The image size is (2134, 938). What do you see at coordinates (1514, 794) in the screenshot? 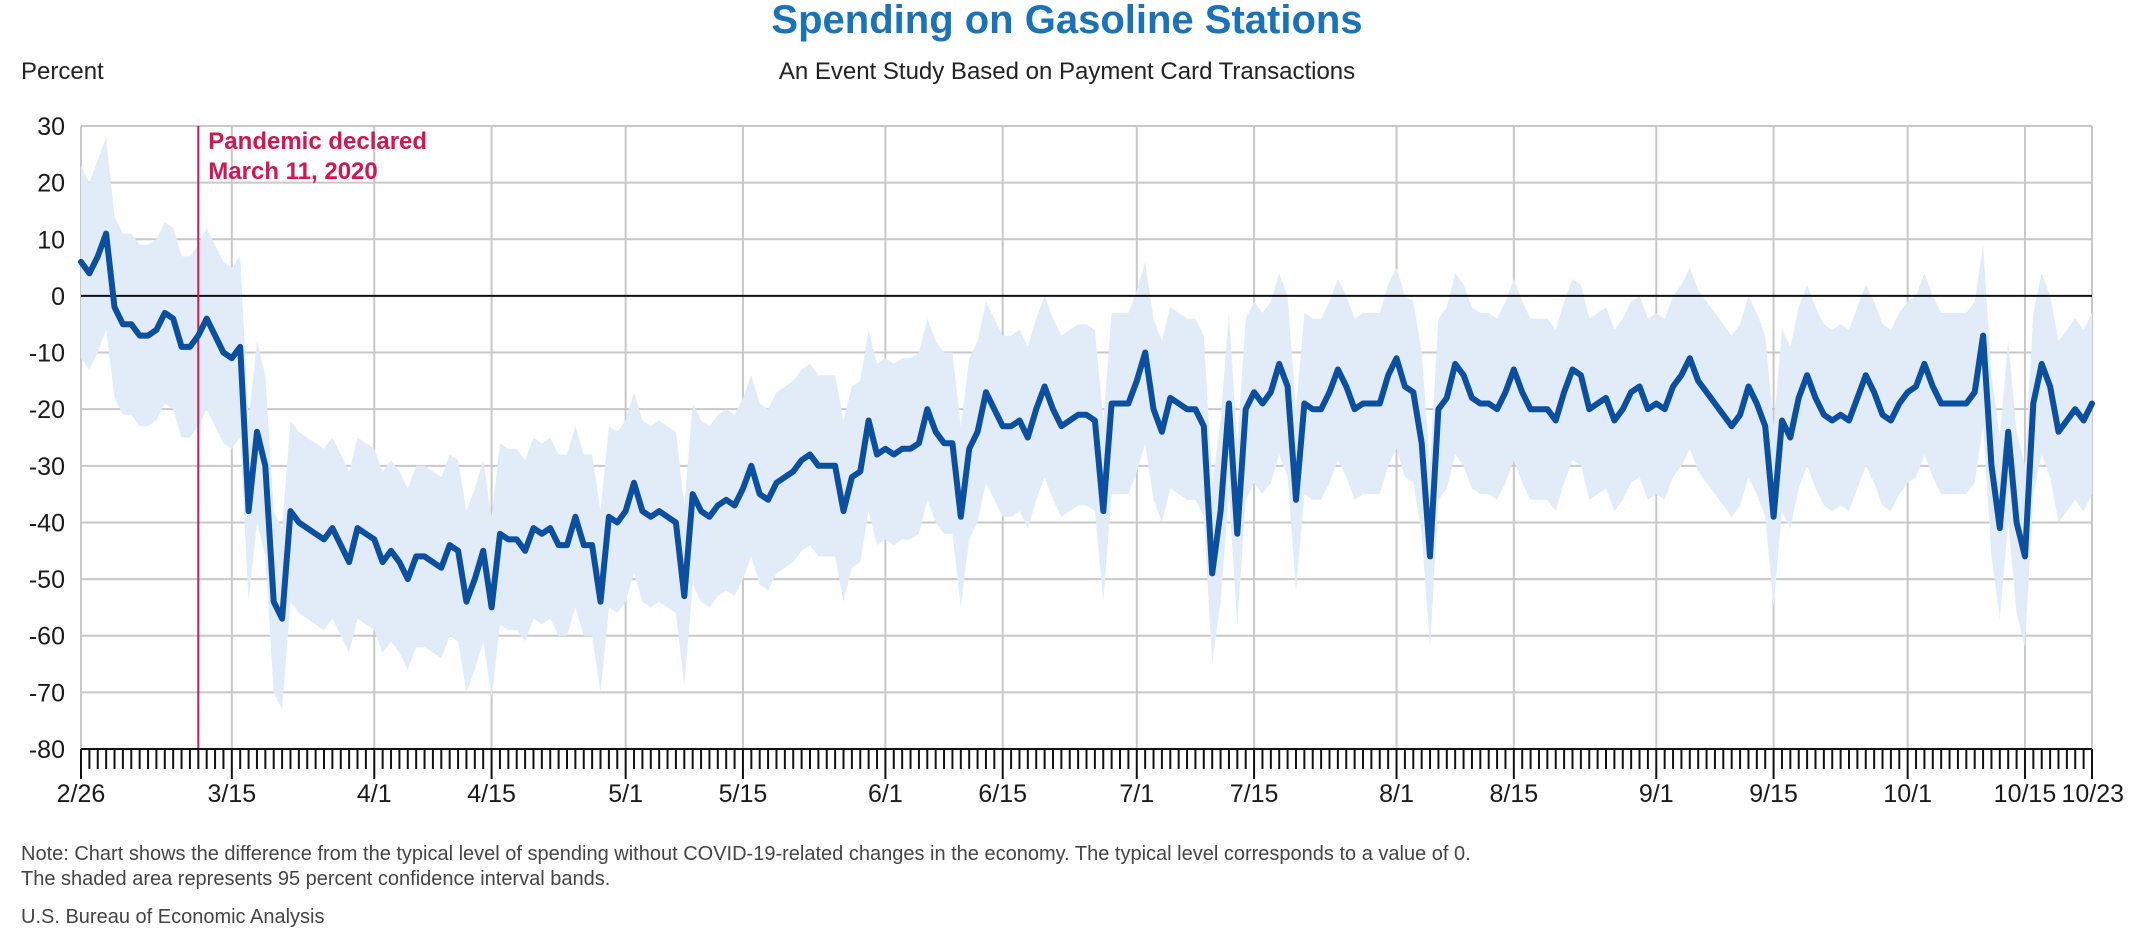
I see `x-tick-label: 8/15` at bounding box center [1514, 794].